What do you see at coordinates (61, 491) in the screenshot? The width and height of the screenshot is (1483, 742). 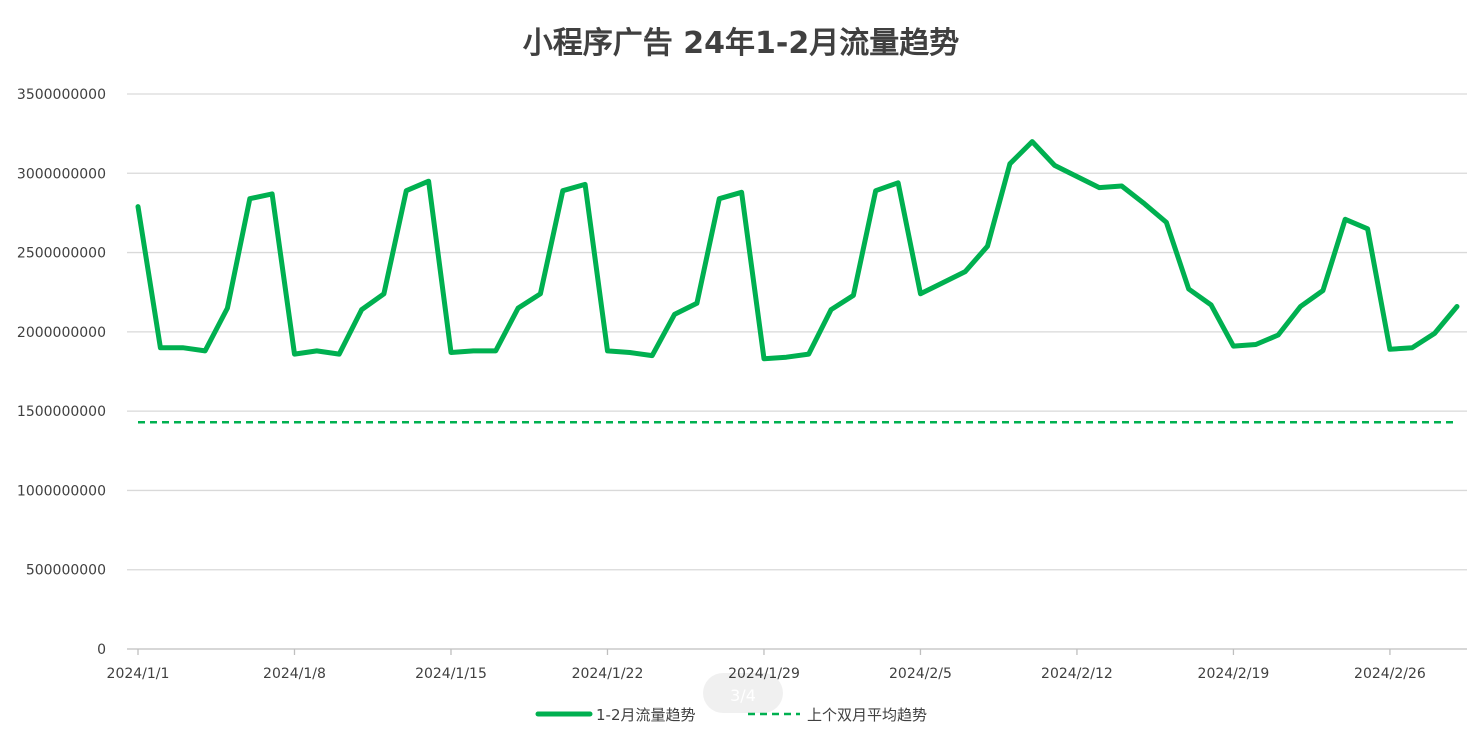 I see `y-tick-label: 1000000000` at bounding box center [61, 491].